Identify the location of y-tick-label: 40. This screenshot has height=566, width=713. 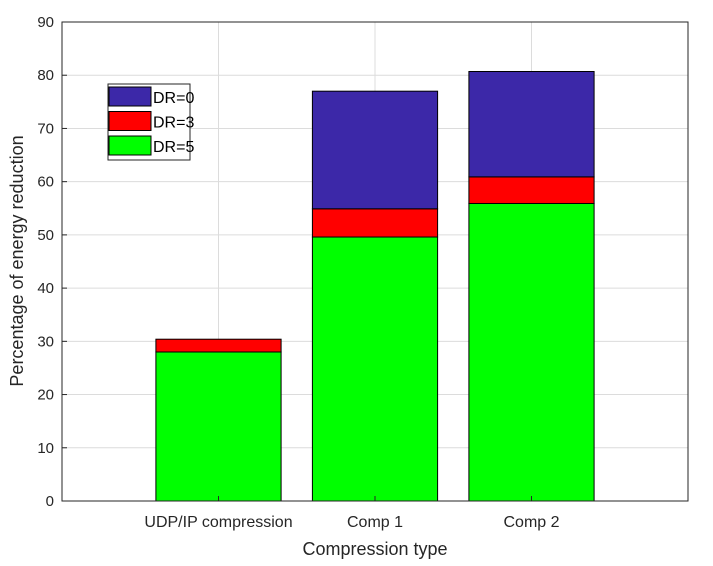
(45, 288).